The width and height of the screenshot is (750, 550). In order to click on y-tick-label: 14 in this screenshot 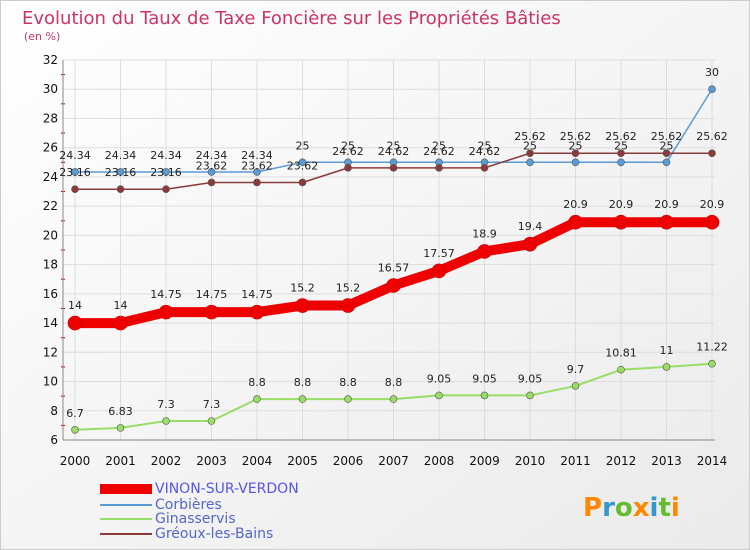, I will do `click(50, 323)`.